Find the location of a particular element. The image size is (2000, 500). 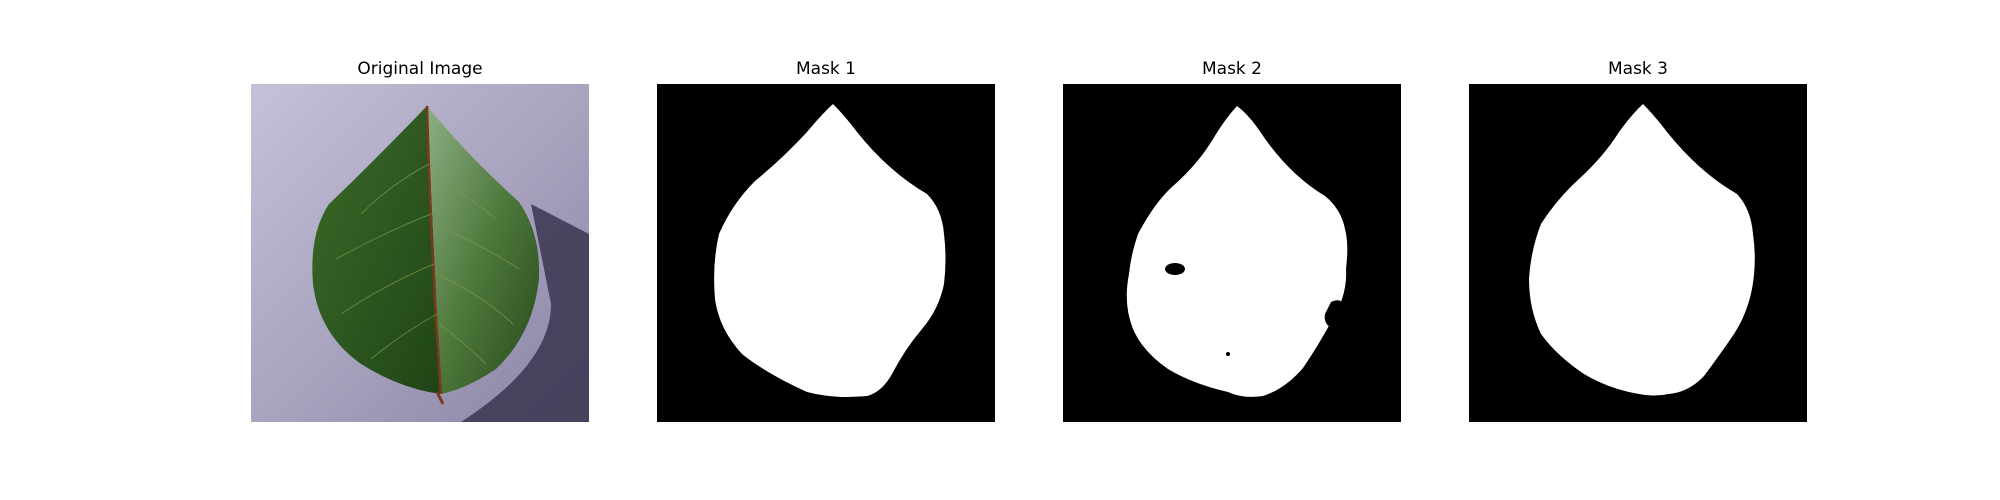

leaf-photo is located at coordinates (420, 253).